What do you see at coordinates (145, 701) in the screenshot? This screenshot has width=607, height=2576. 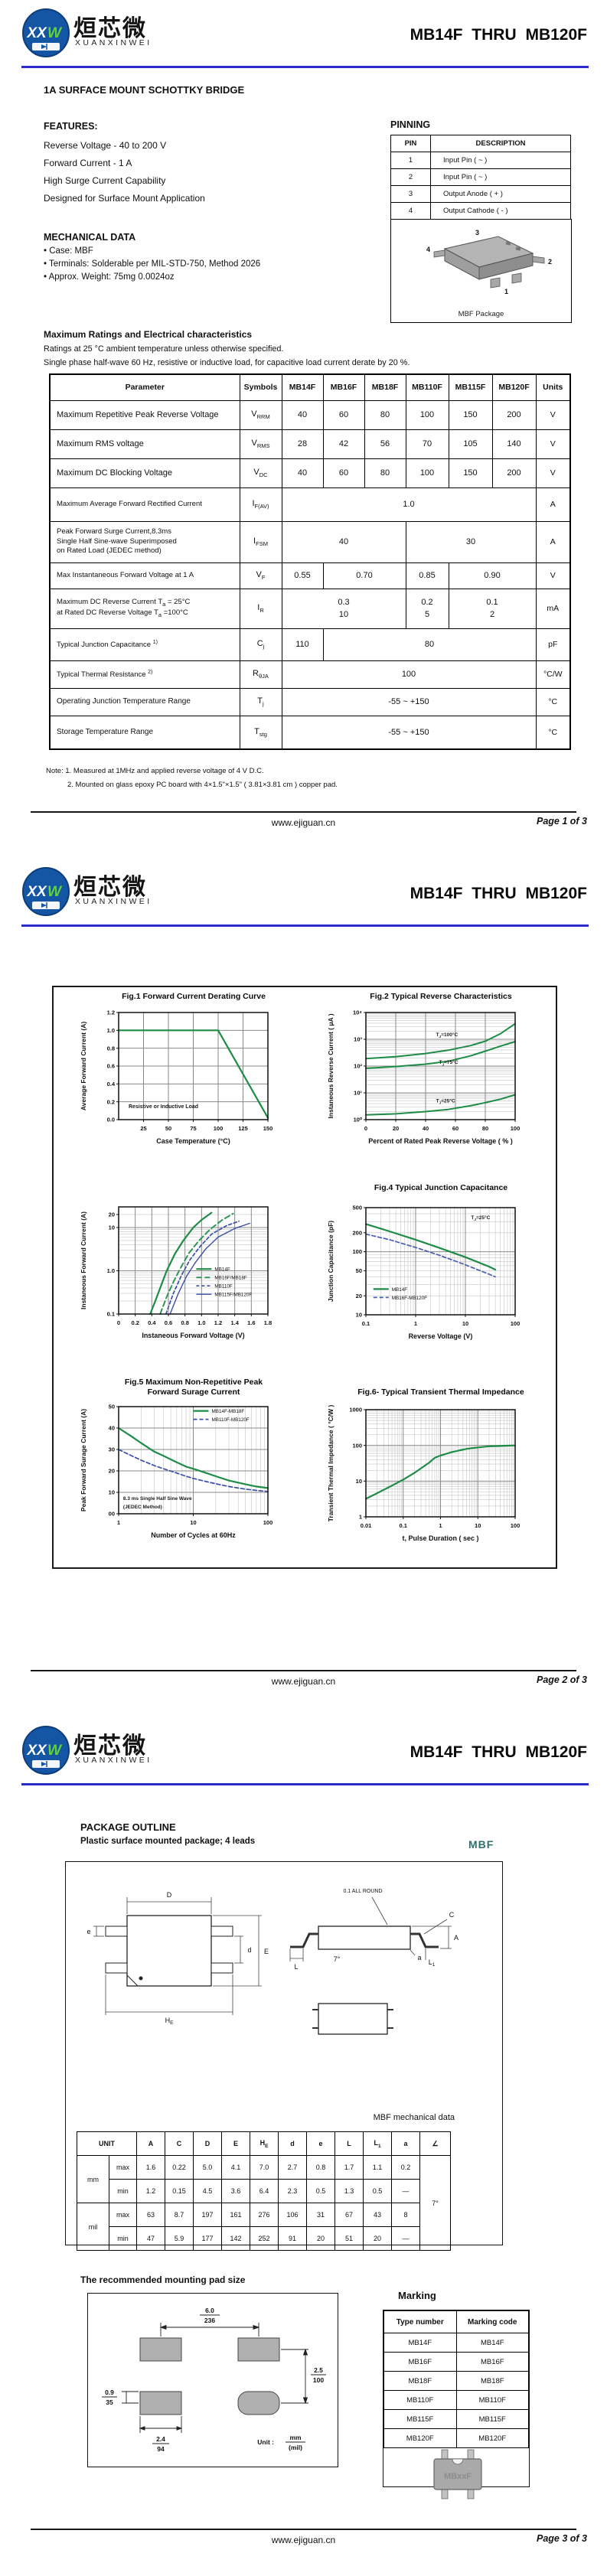 I see `ratings-cell: Operating Junction Temperature Range` at bounding box center [145, 701].